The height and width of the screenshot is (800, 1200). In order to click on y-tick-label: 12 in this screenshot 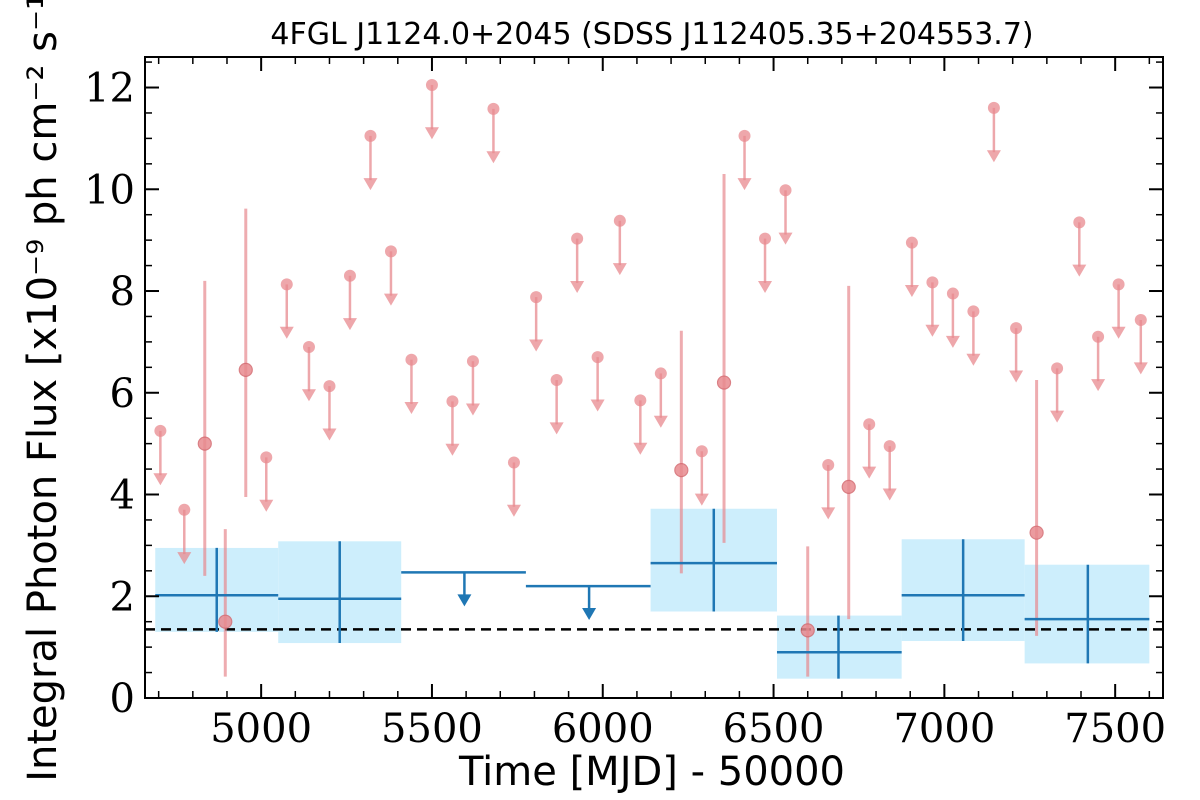, I will do `click(109, 89)`.